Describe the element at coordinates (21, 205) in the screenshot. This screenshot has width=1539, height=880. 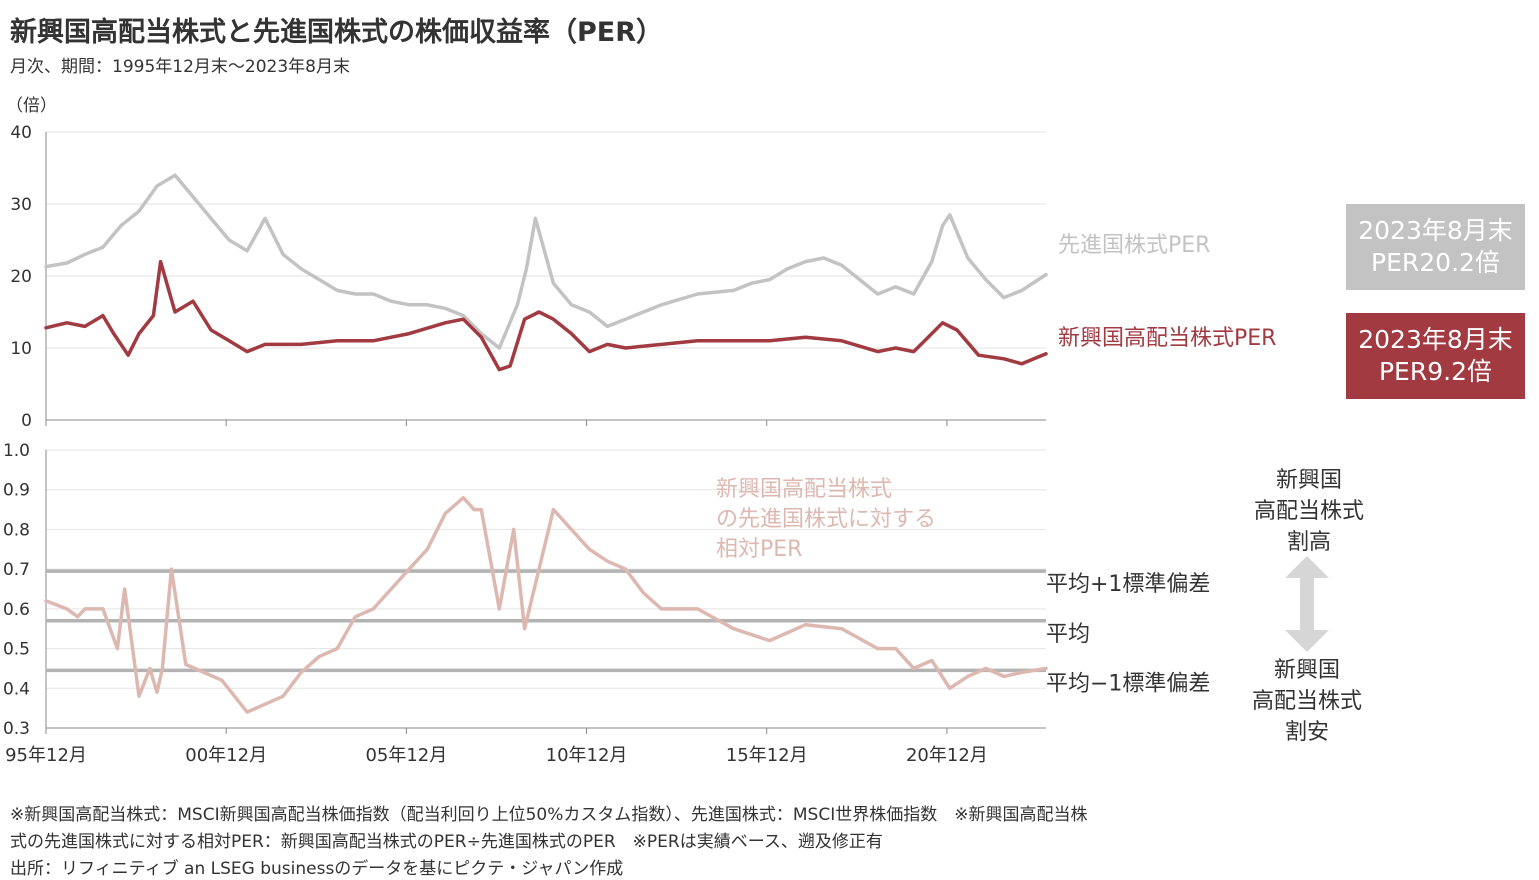
I see `top-y-tick-label: 30` at that location.